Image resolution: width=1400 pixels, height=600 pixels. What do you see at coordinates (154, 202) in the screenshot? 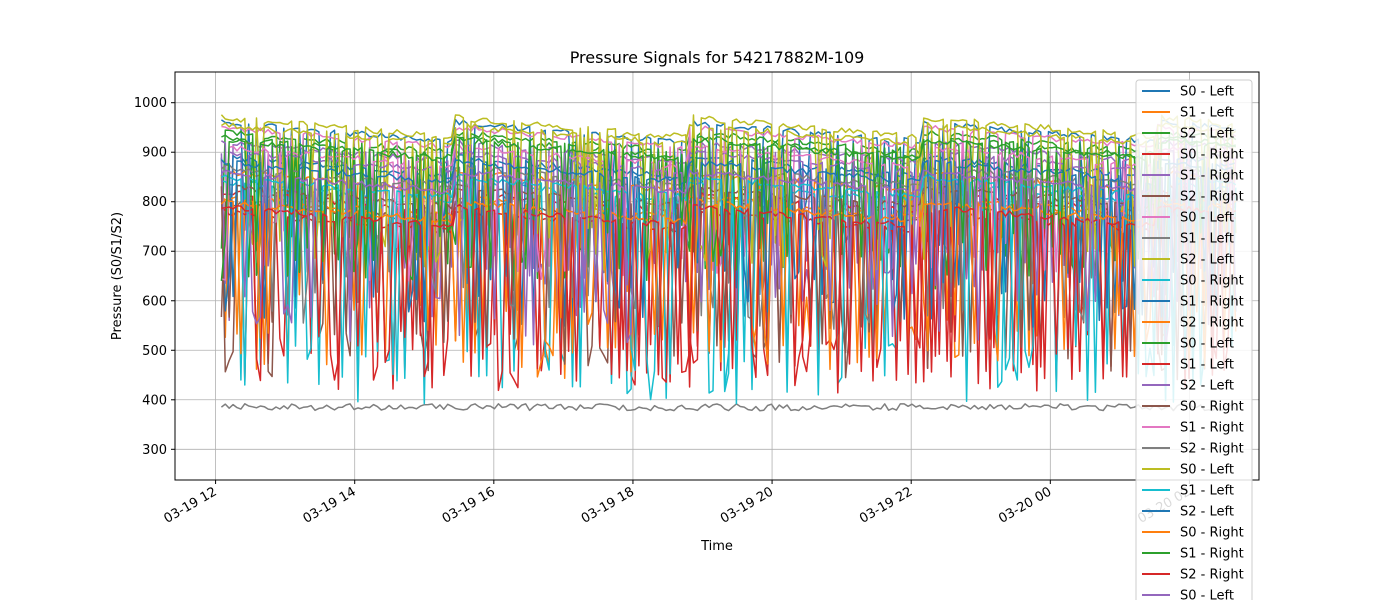
I see `y-tick-label: 800` at bounding box center [154, 202].